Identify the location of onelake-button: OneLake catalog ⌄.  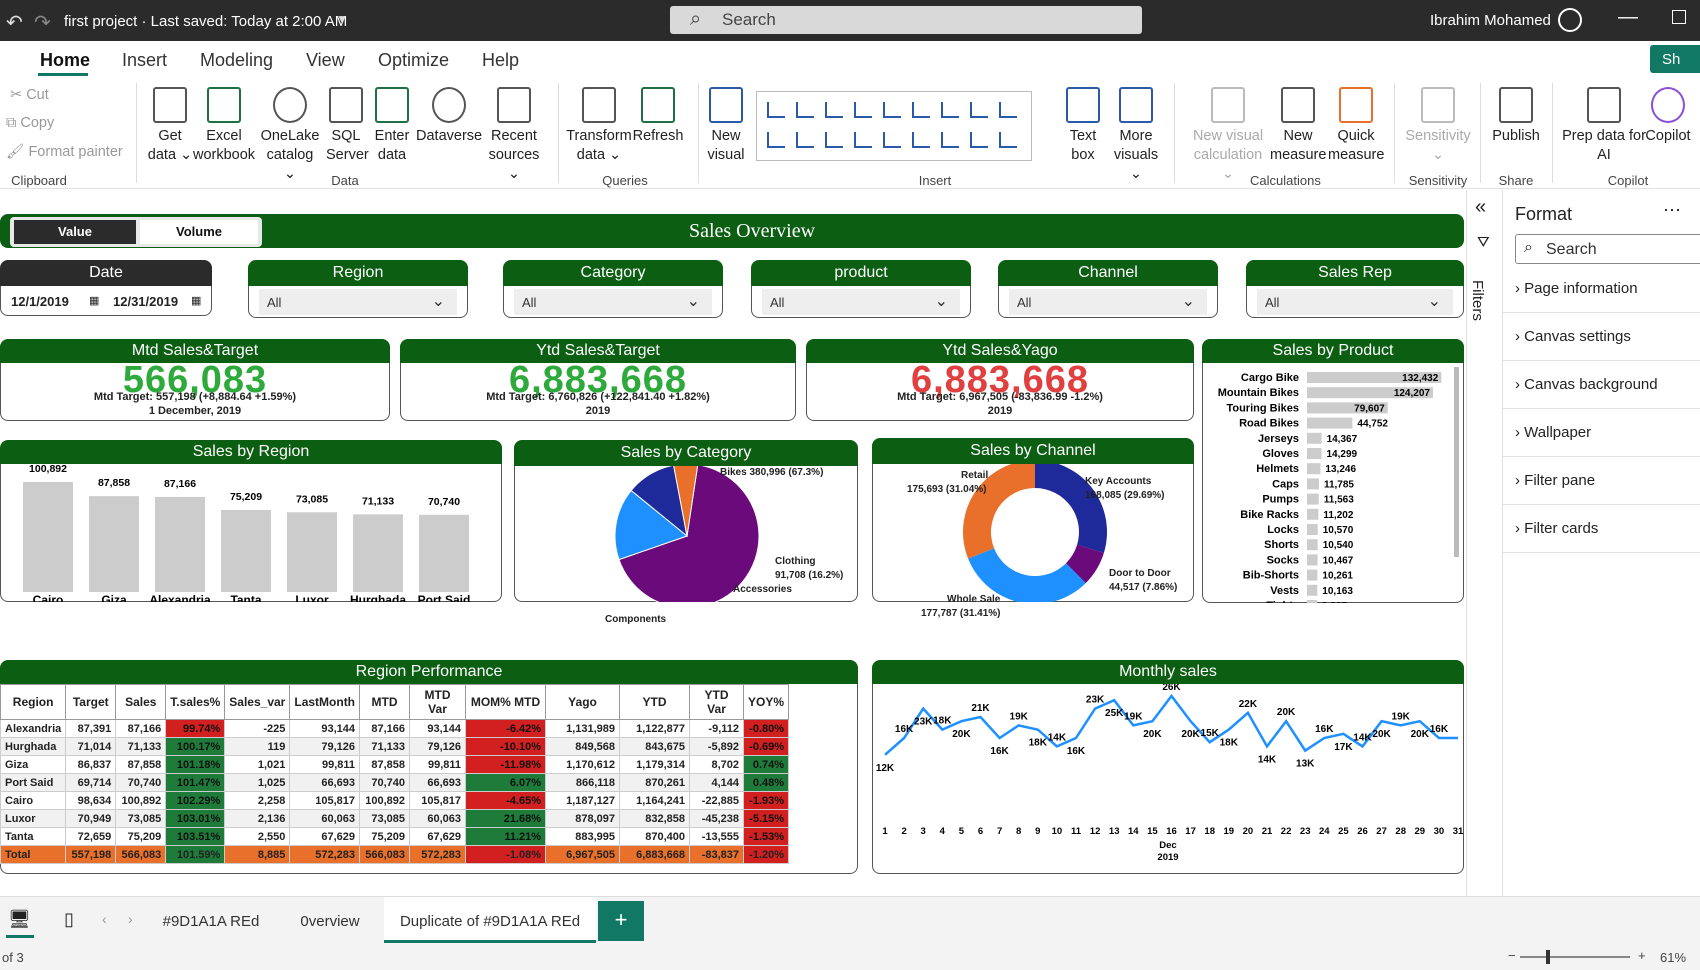
(290, 135).